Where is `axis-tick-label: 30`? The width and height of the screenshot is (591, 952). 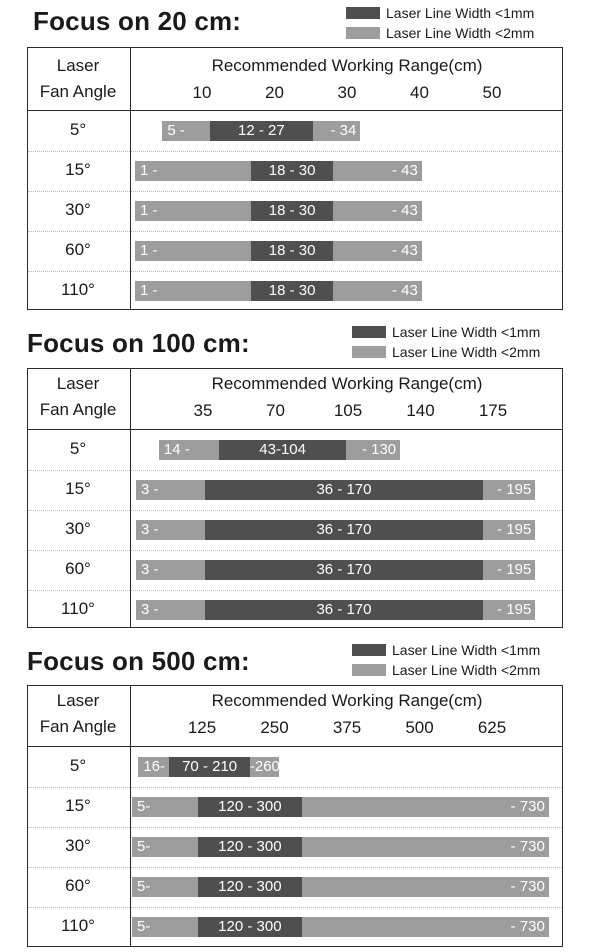
axis-tick-label: 30 is located at coordinates (347, 92).